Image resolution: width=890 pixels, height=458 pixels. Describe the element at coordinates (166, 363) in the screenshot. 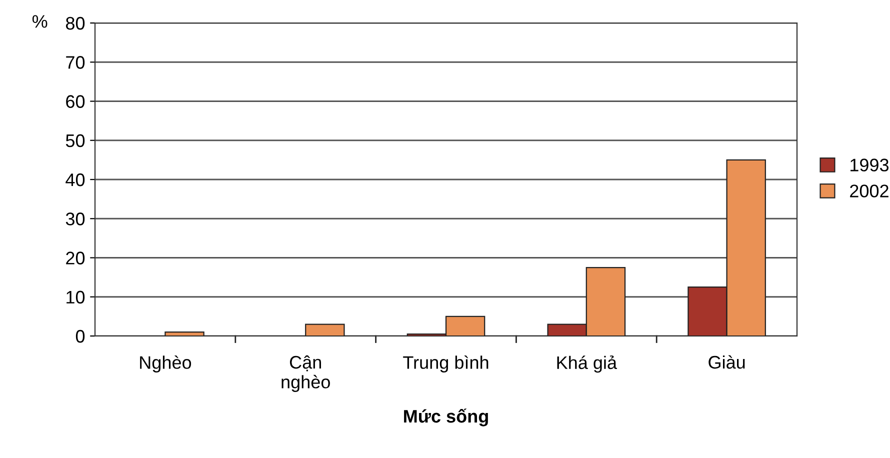

I see `x-tick-label: Nghèo` at that location.